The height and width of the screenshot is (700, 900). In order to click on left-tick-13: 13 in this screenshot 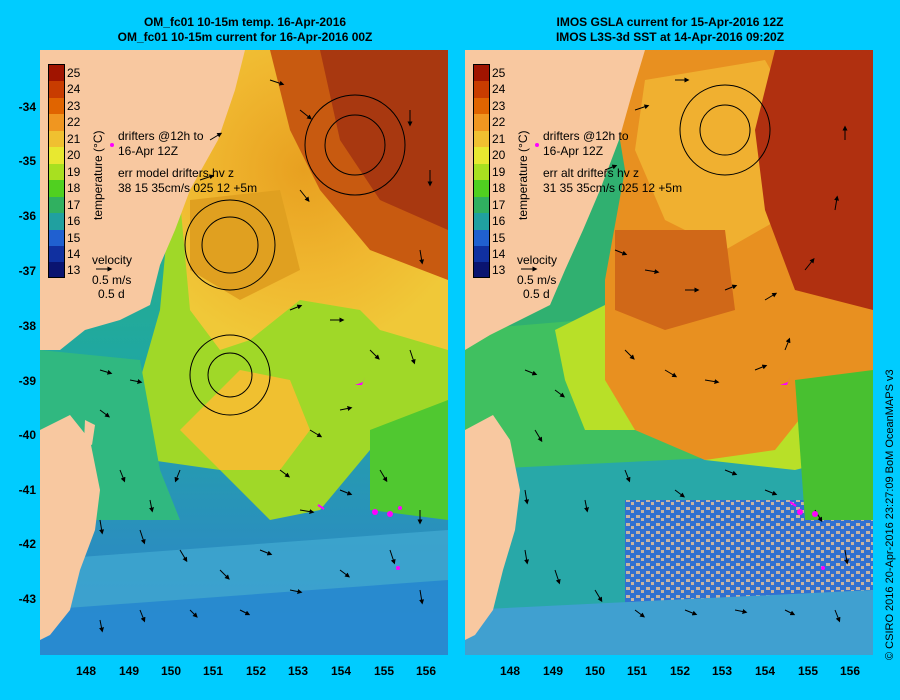, I will do `click(74, 270)`.